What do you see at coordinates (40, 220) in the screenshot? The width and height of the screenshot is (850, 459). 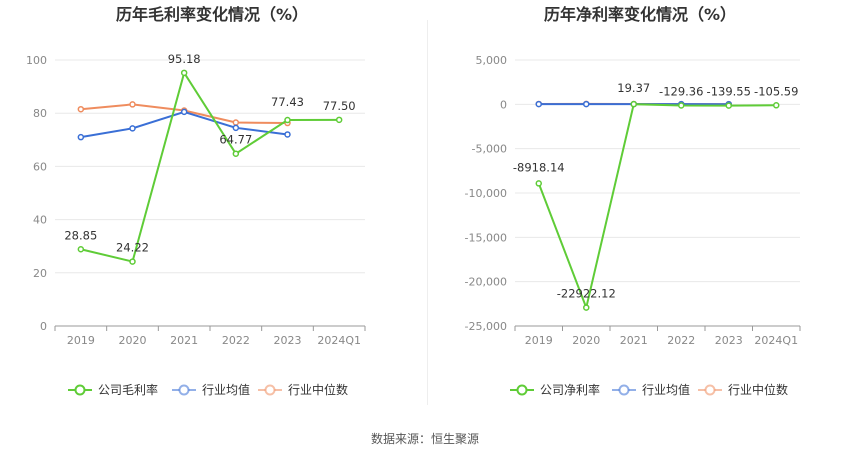 I see `y-tick-label: 40` at bounding box center [40, 220].